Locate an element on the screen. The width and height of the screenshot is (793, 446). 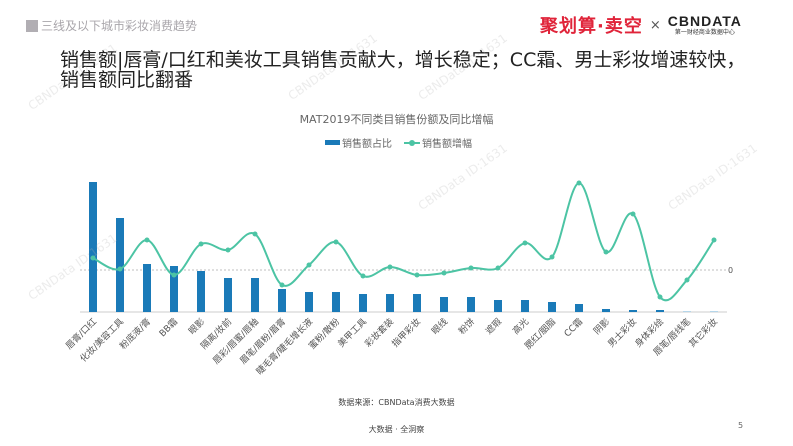
logo-group: 聚划算·卖空 × CBNDATA 第一财经商业数据中心 is located at coordinates (641, 25).